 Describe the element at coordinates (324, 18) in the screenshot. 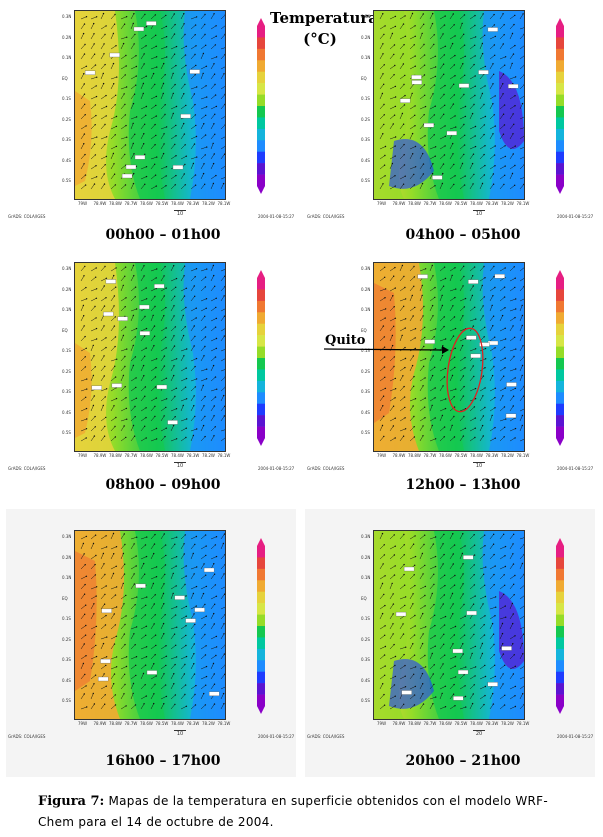

I see `legend-title-line1: Temperatura` at that location.